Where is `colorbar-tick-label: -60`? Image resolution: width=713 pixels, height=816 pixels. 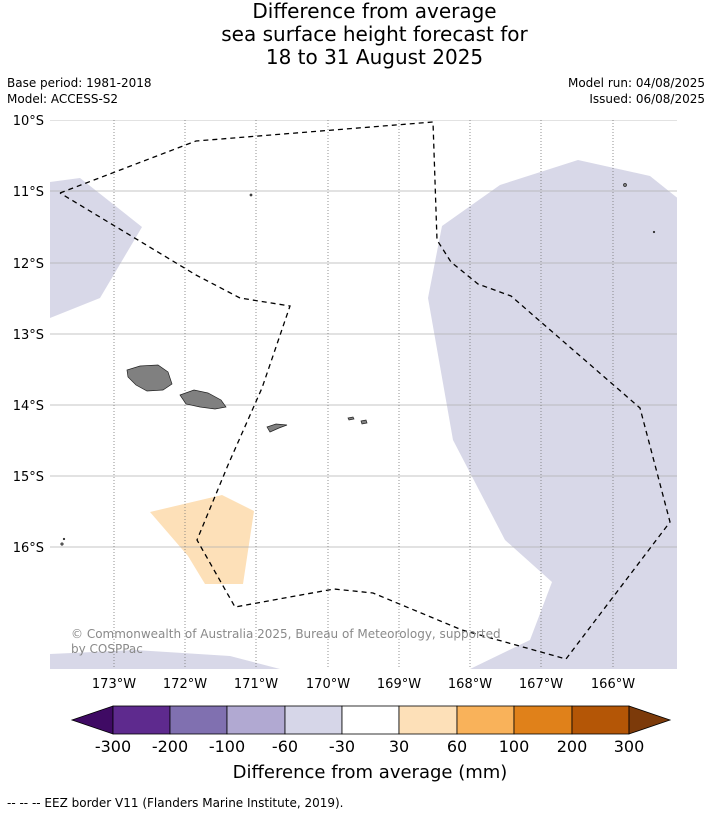 colorbar-tick-label: -60 is located at coordinates (285, 746).